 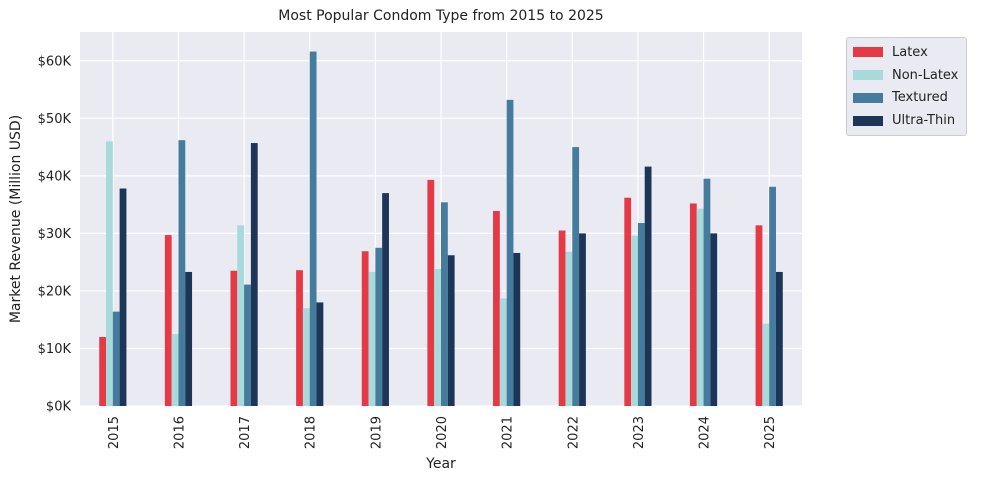 I want to click on bar-ultra-thin-2022, so click(x=582, y=319).